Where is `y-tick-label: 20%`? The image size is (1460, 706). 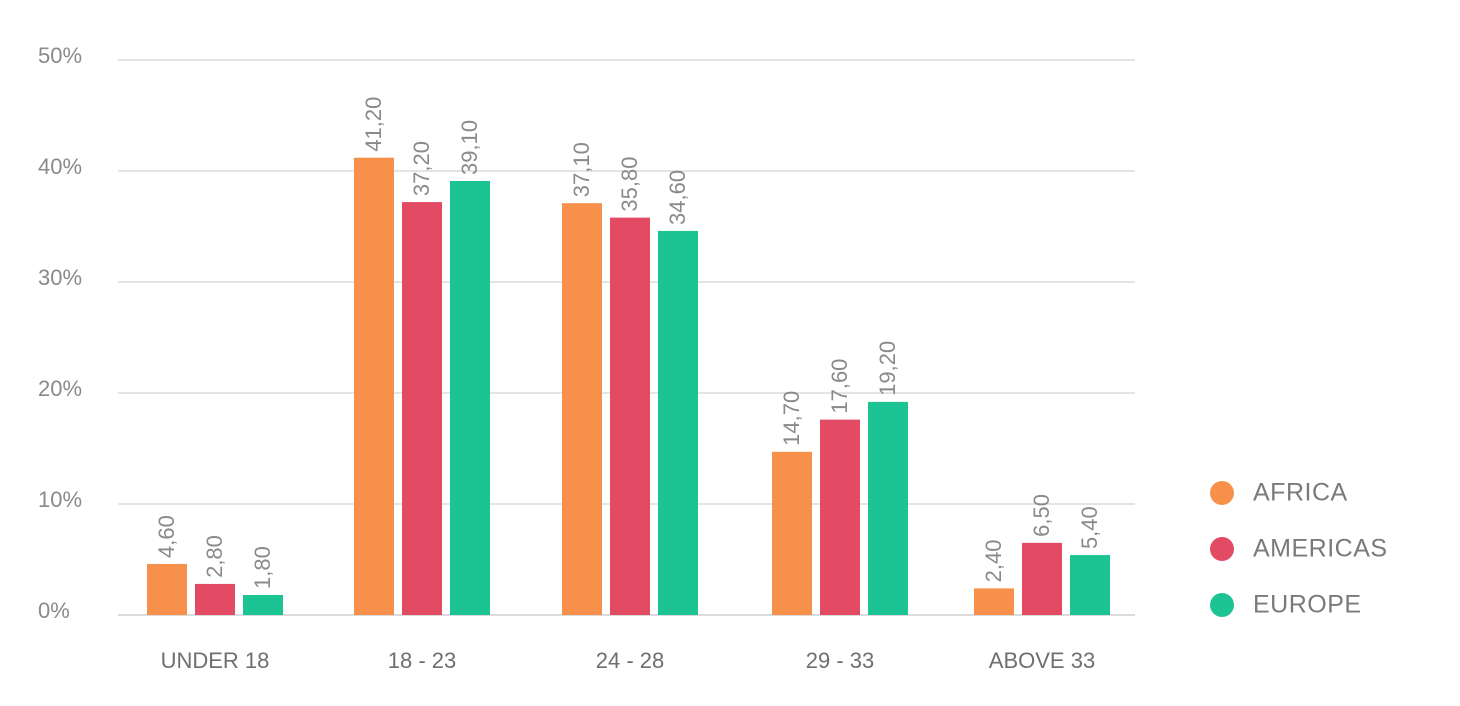
y-tick-label: 20% is located at coordinates (60, 388).